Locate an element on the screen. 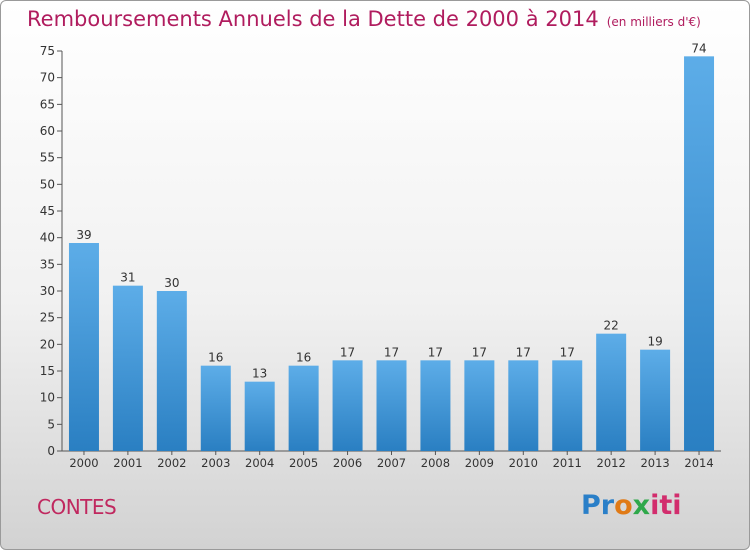 Image resolution: width=750 pixels, height=550 pixels. x-tick-label: 2001 is located at coordinates (127, 463).